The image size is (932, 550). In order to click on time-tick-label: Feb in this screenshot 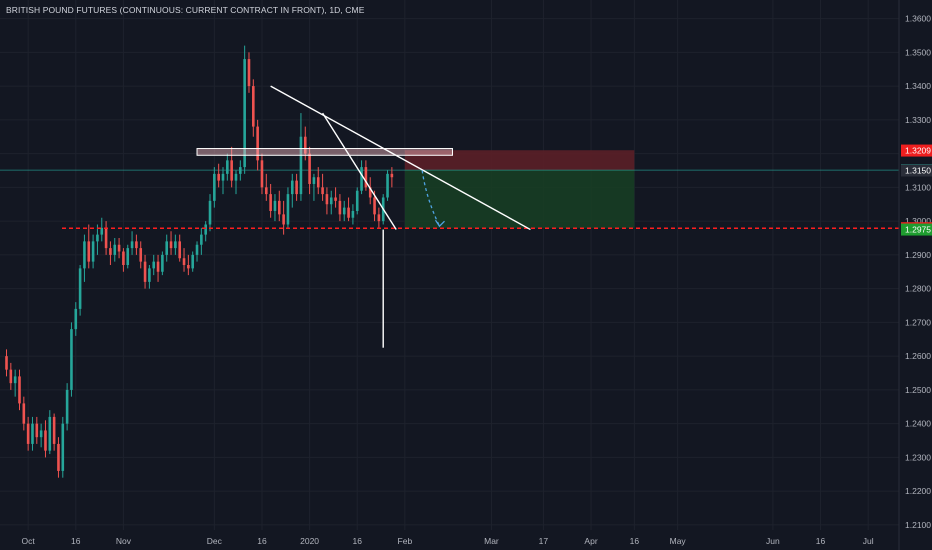, I will do `click(405, 541)`.